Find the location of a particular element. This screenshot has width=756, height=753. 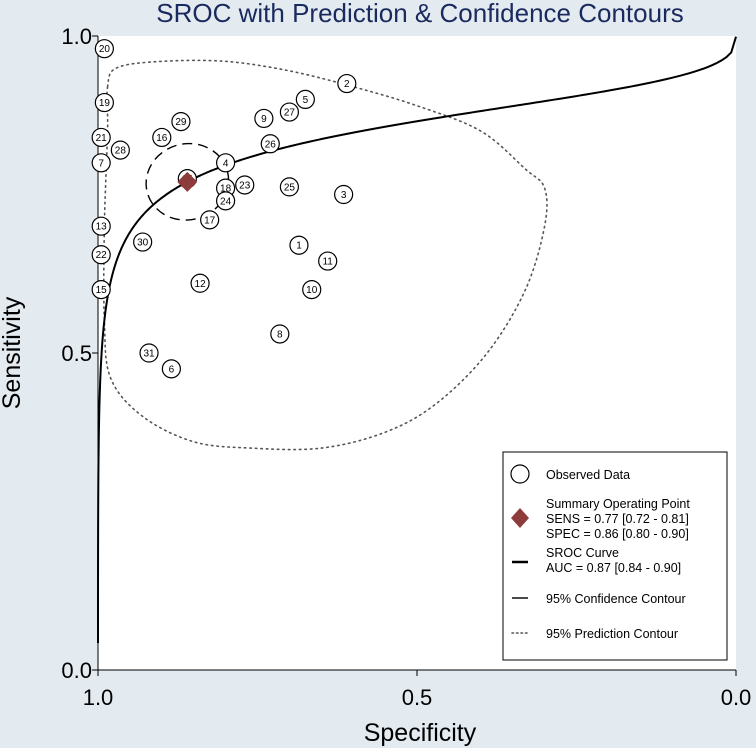

observed-point: 11 is located at coordinates (328, 261).